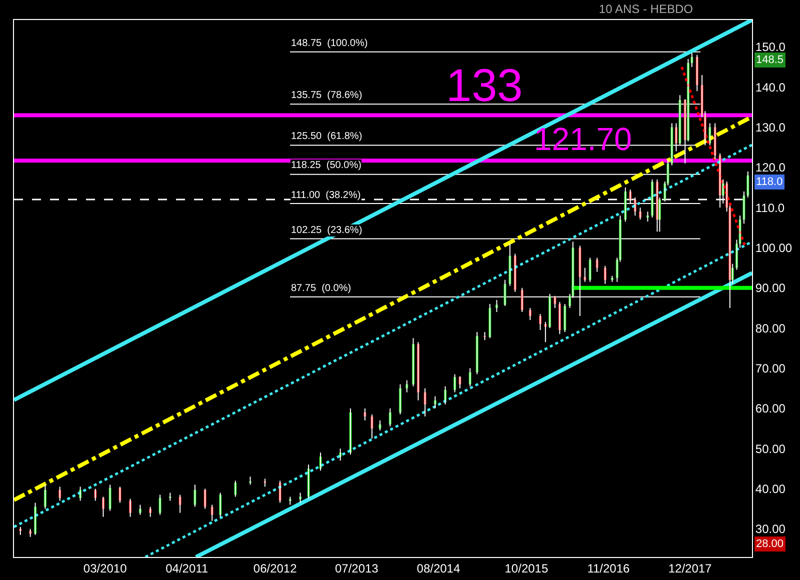  Describe the element at coordinates (770, 87) in the screenshot. I see `y-tick-label: 140.0` at that location.